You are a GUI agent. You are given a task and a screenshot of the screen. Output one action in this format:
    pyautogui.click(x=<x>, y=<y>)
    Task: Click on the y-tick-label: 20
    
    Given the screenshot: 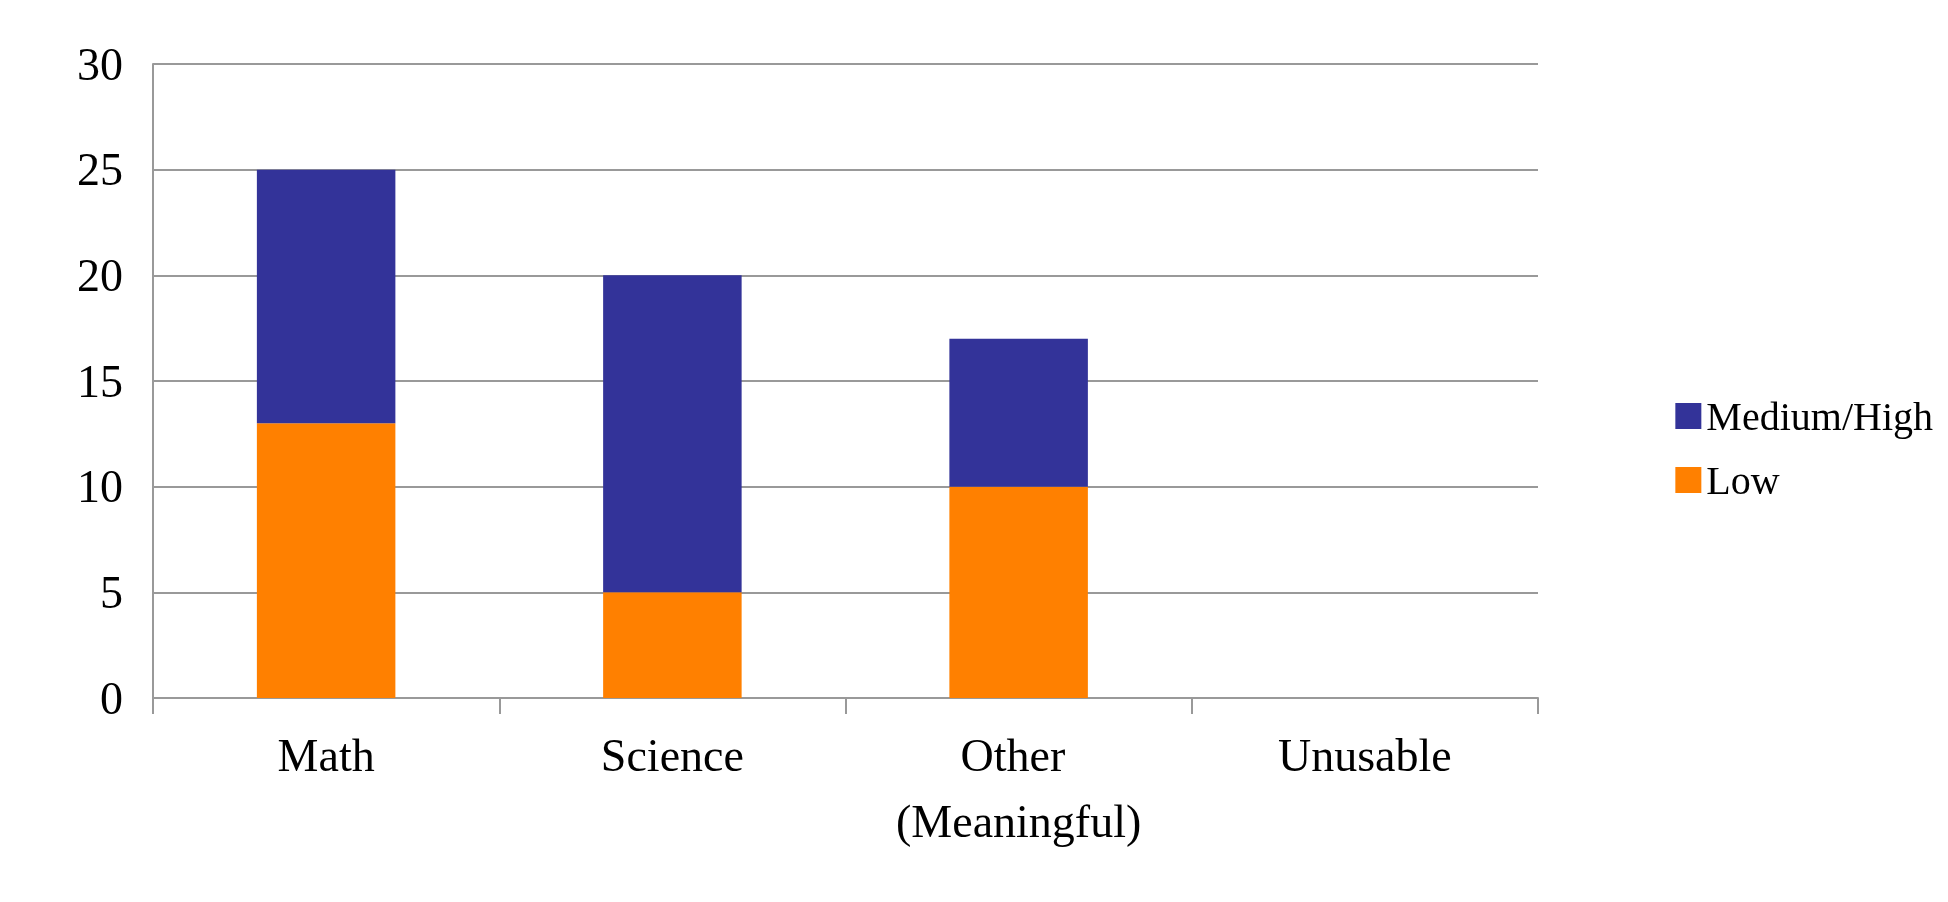 What is the action you would take?
    pyautogui.click(x=100, y=275)
    